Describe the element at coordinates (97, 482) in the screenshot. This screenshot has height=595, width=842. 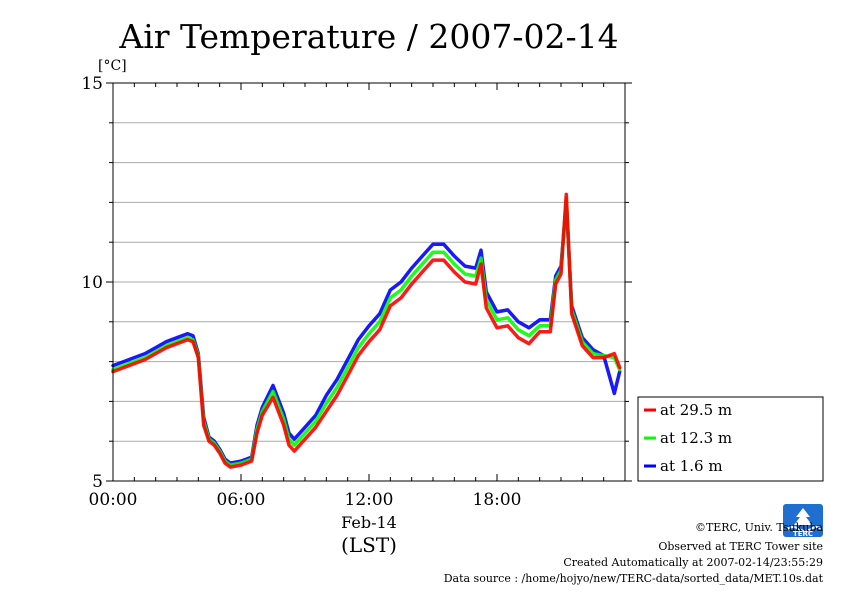
I see `y-tick-label: 5` at that location.